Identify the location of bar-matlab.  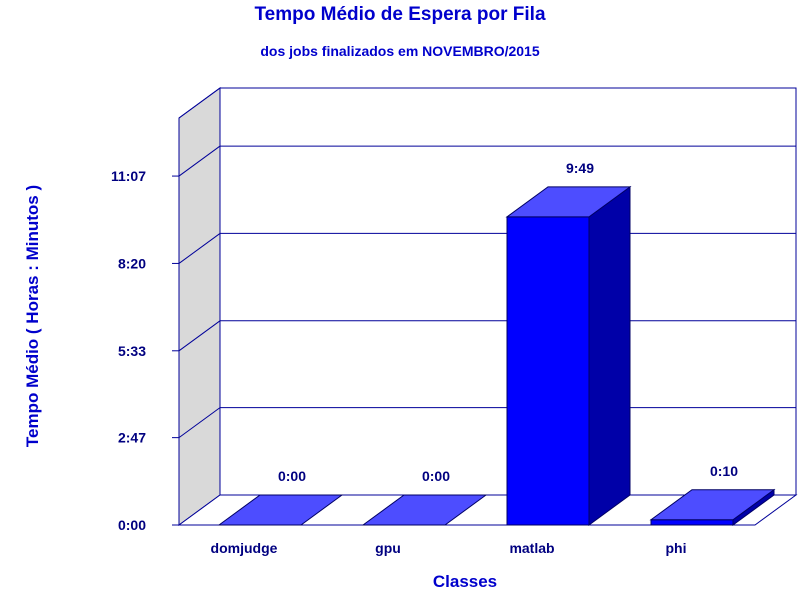
(568, 355).